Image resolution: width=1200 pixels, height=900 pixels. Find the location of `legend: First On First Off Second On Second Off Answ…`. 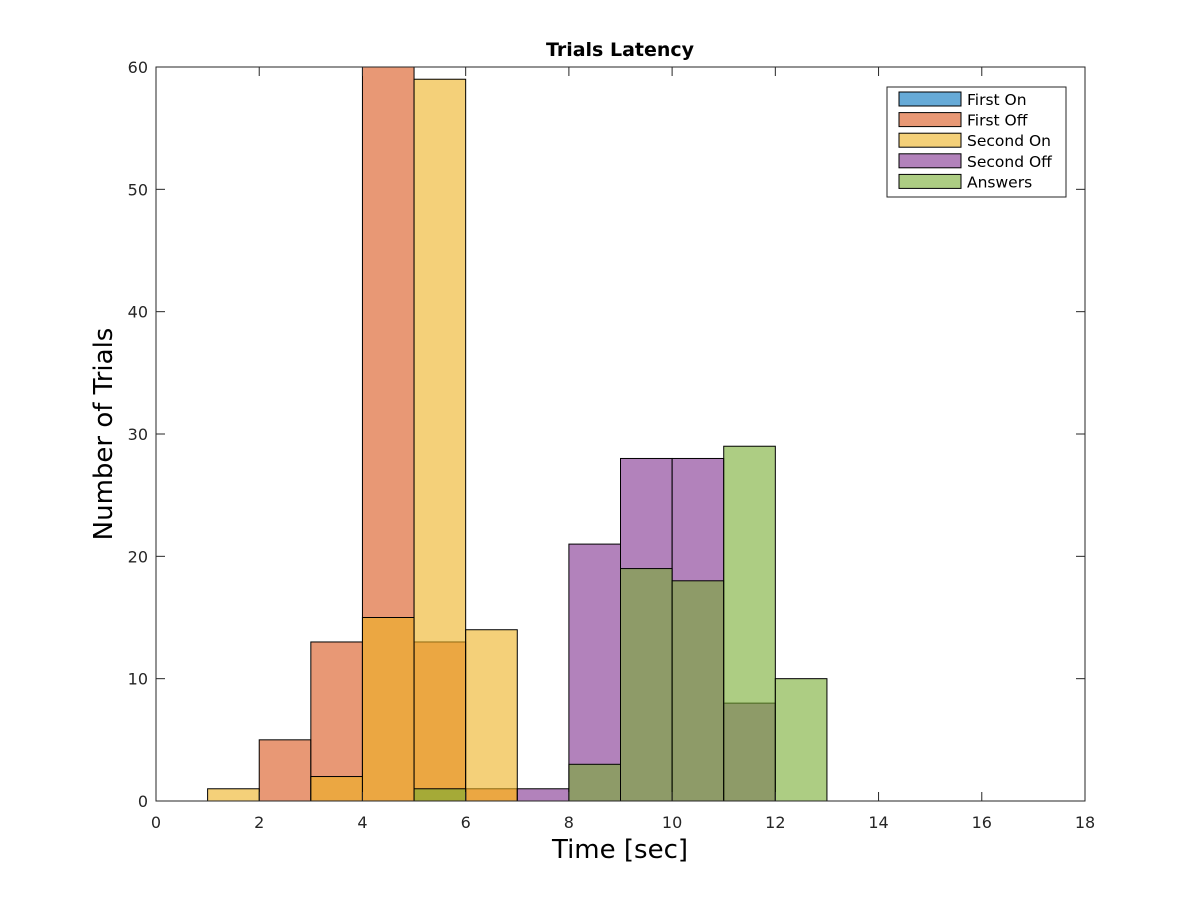

legend: First On First Off Second On Second Off Answ… is located at coordinates (976, 142).